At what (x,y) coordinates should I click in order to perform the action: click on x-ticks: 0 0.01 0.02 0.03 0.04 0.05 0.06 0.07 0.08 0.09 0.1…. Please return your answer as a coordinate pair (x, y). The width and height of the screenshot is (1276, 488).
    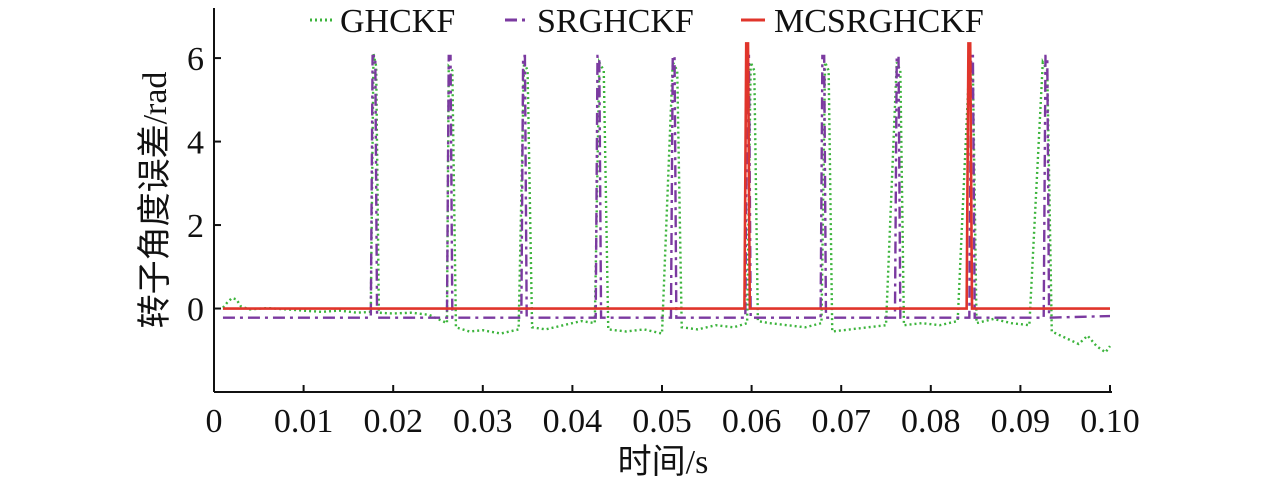
    Looking at the image, I should click on (673, 412).